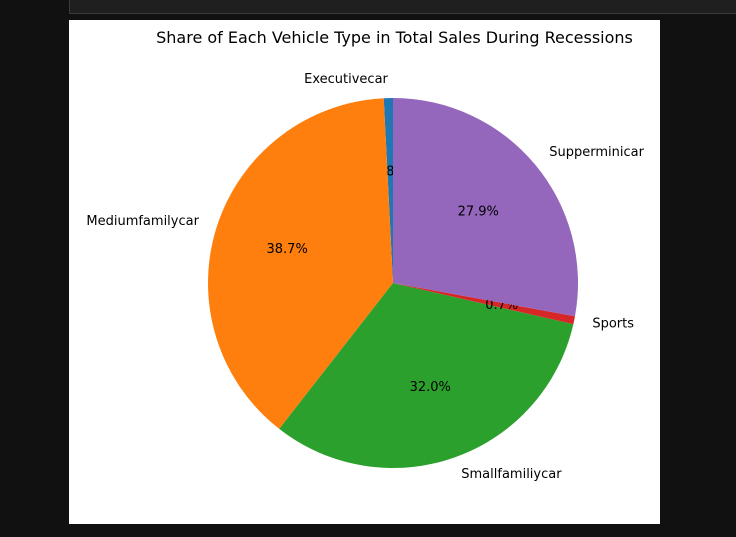 The image size is (736, 537). Describe the element at coordinates (426, 375) in the screenshot. I see `pie-slice-smallfamiliycar` at that location.